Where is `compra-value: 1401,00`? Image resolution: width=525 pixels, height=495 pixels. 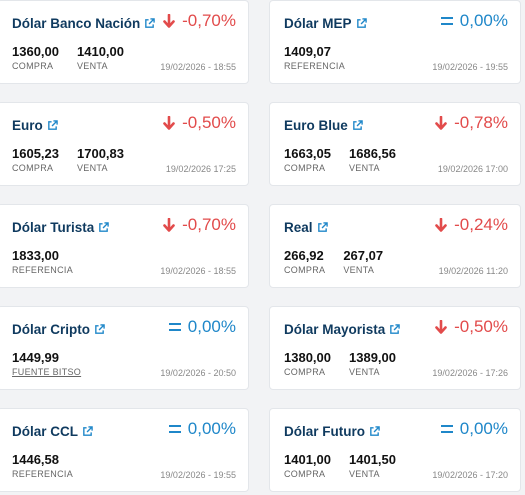
compra-value: 1401,00 is located at coordinates (307, 459).